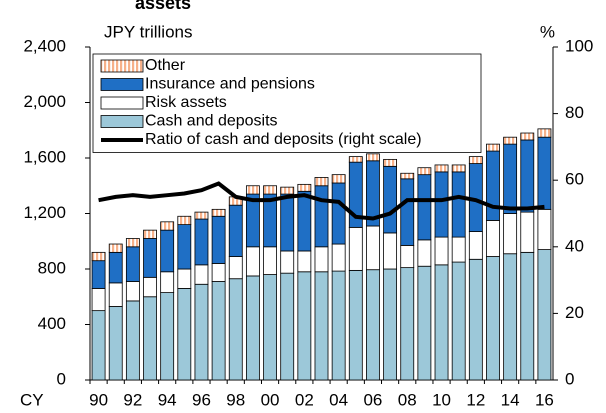  I want to click on x-tick-label: 04, so click(338, 399).